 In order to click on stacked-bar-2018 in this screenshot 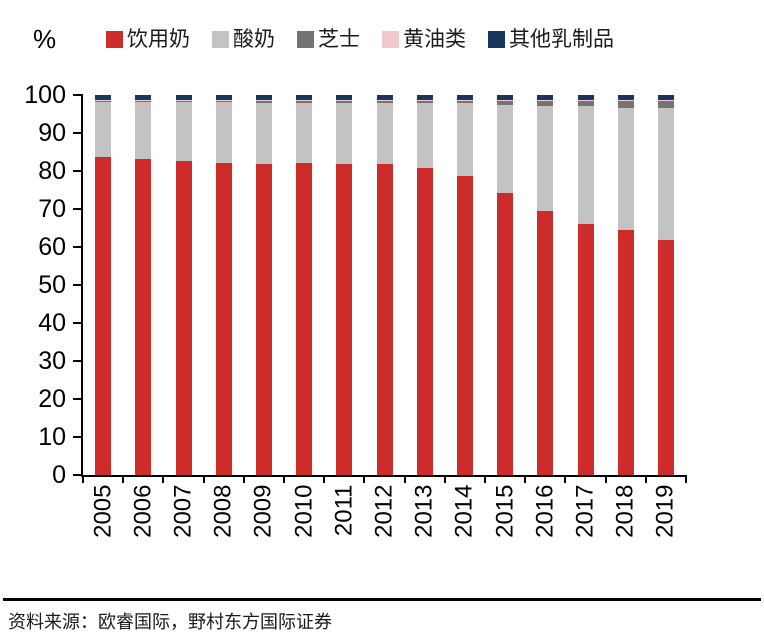, I will do `click(625, 285)`.